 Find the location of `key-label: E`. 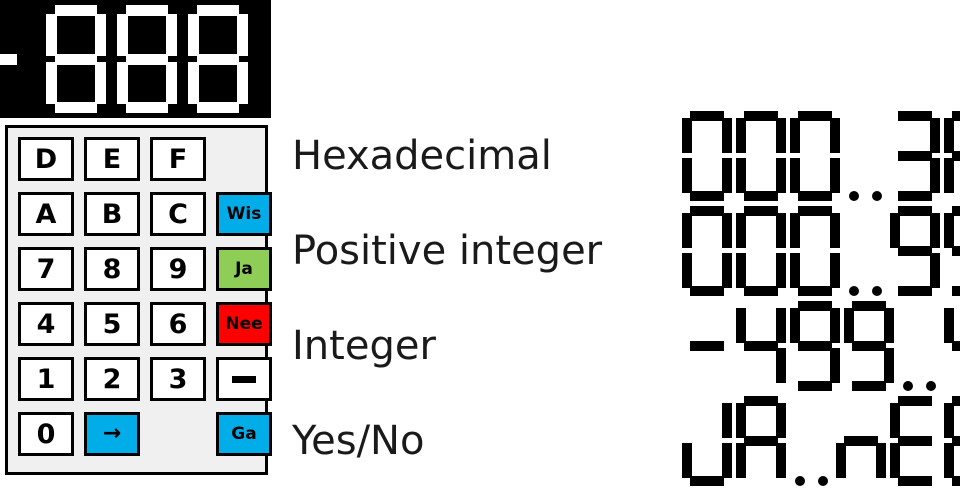

key-label: E is located at coordinates (112, 159).